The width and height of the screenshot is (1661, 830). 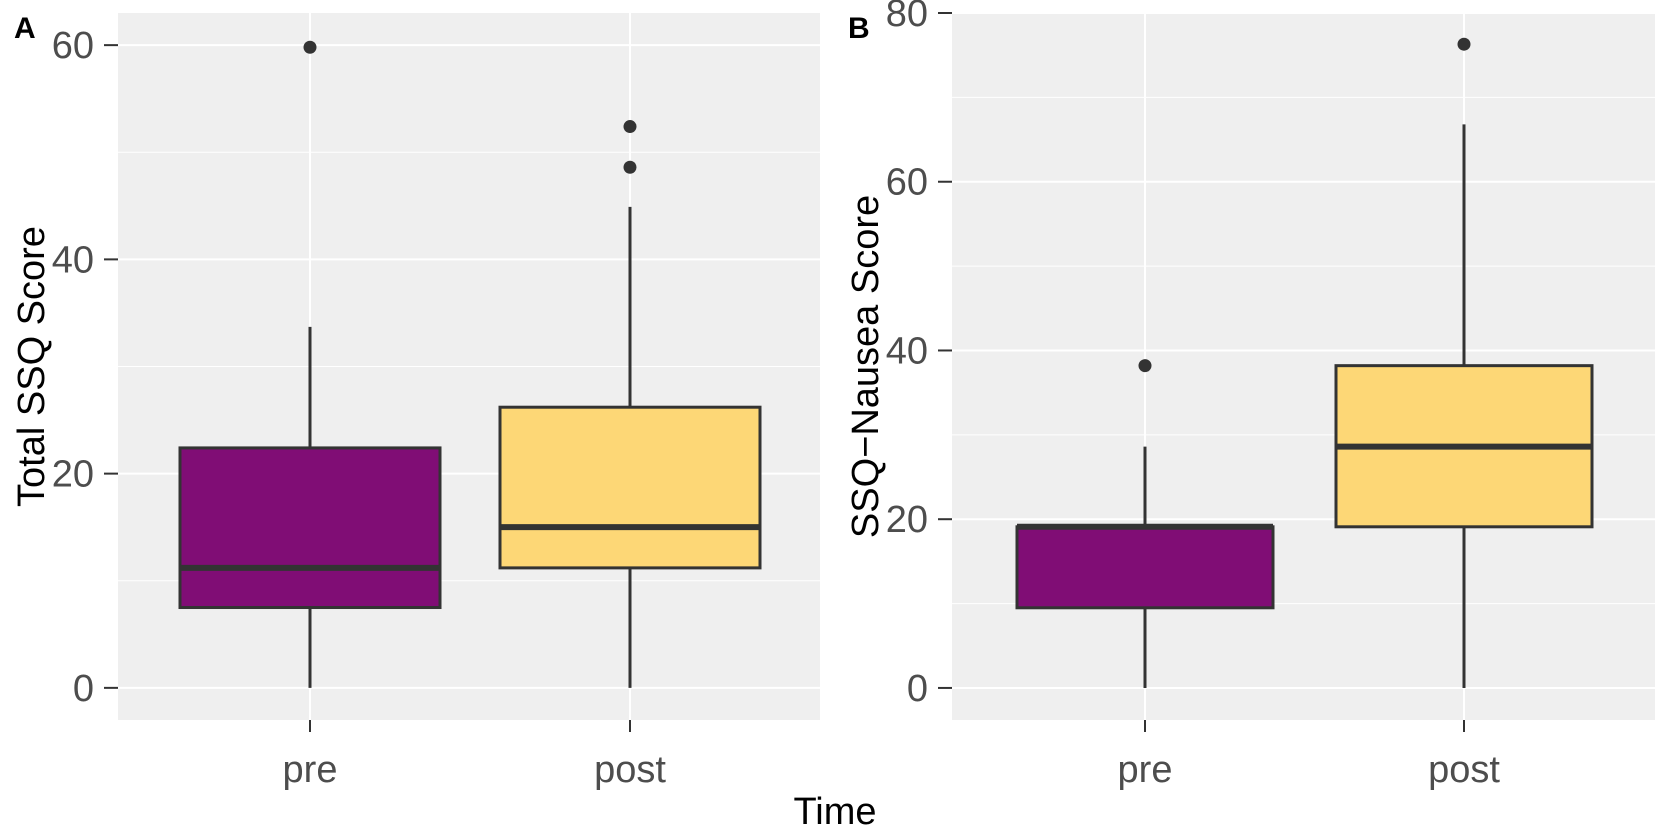 What do you see at coordinates (907, 17) in the screenshot?
I see `y-tick-label: 80` at bounding box center [907, 17].